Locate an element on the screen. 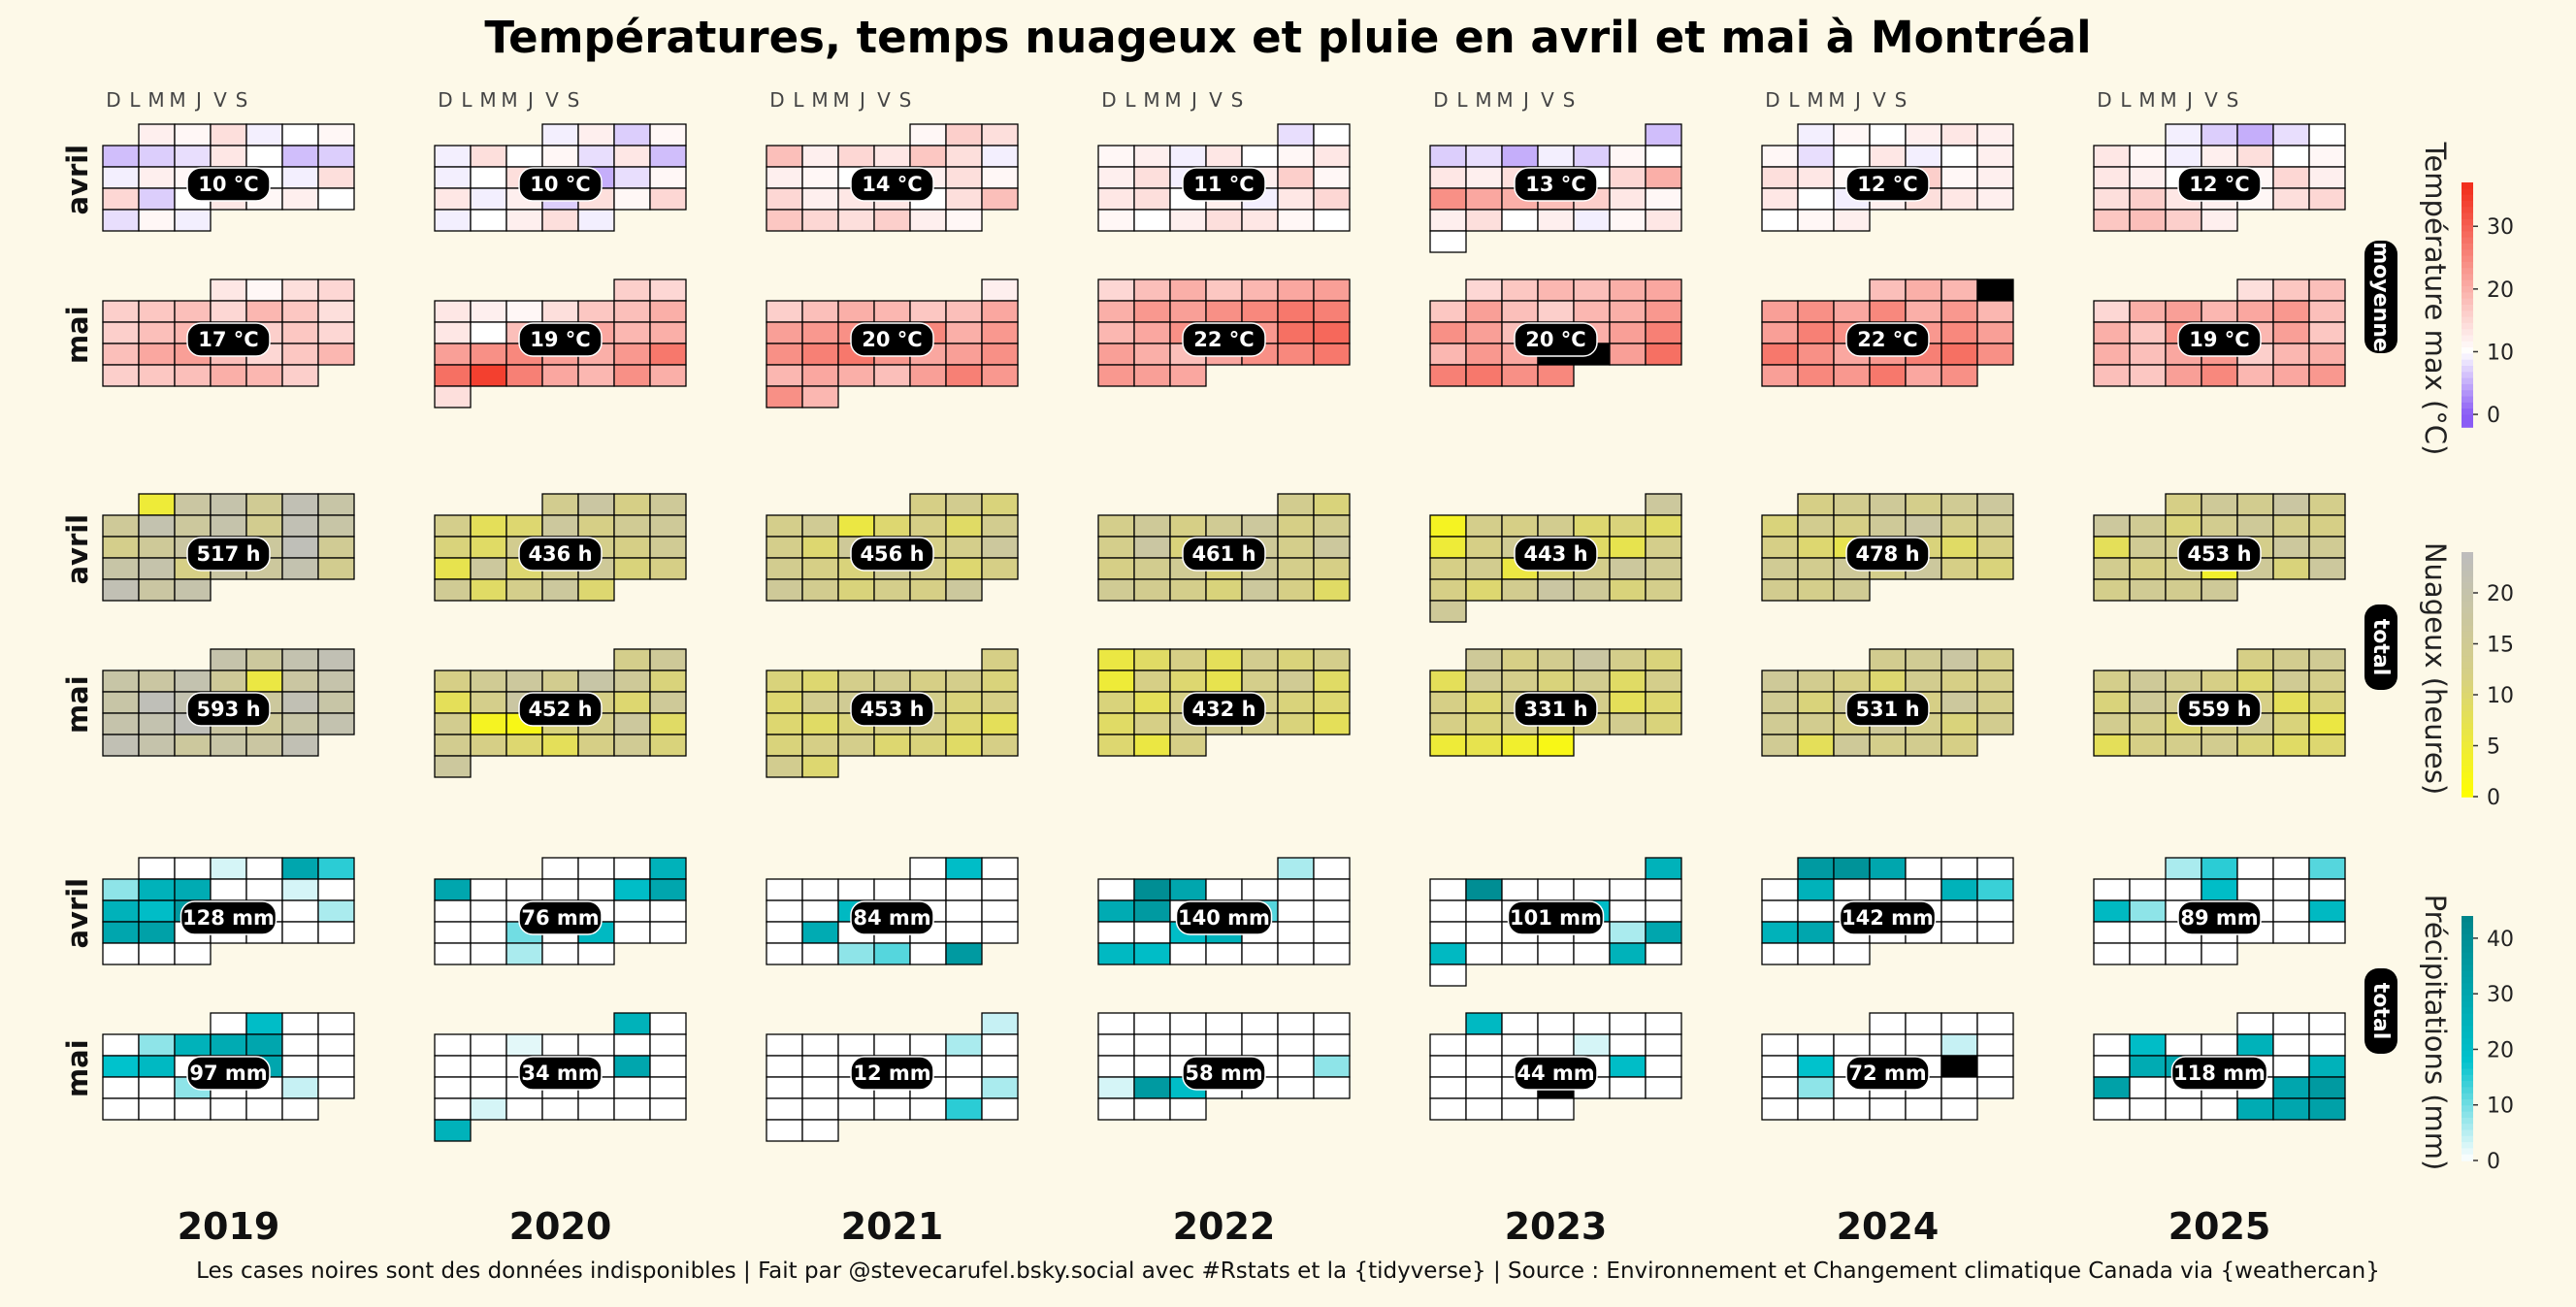  weekday-header: V is located at coordinates (220, 100).